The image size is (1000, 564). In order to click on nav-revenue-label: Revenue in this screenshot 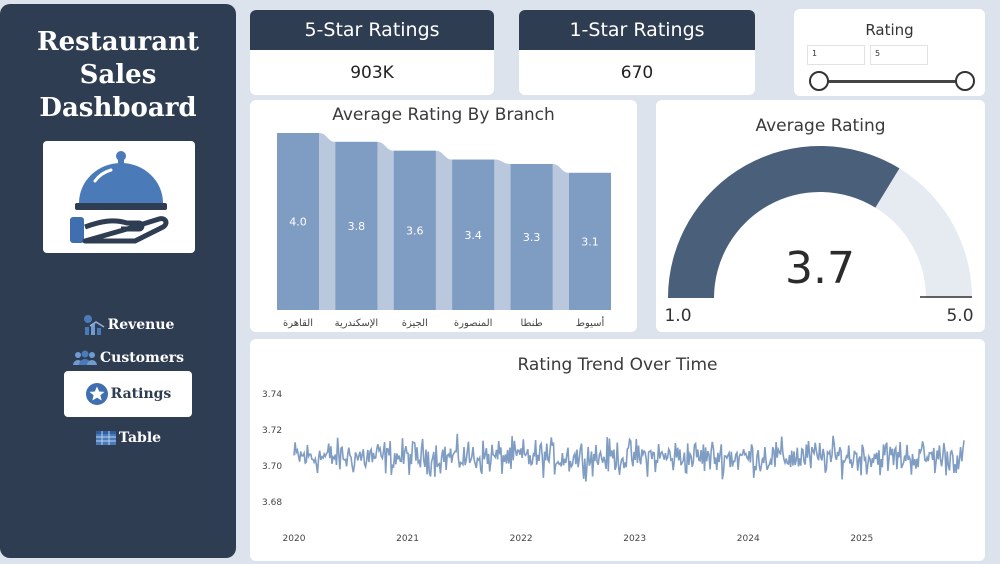, I will do `click(141, 325)`.